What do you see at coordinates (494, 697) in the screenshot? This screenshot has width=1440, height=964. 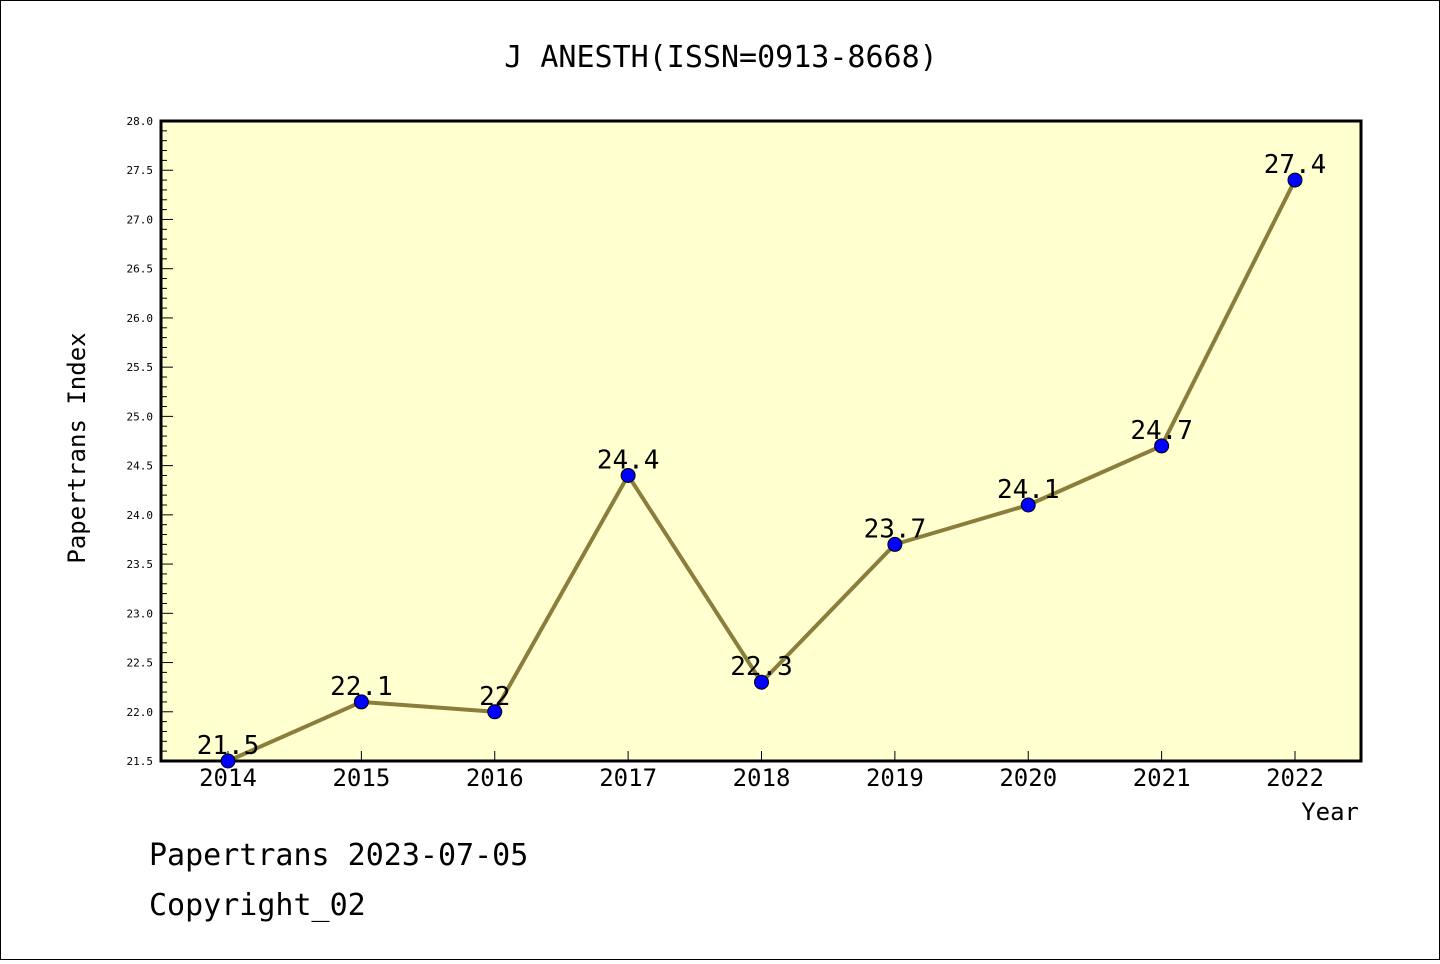 I see `data-label: 22` at bounding box center [494, 697].